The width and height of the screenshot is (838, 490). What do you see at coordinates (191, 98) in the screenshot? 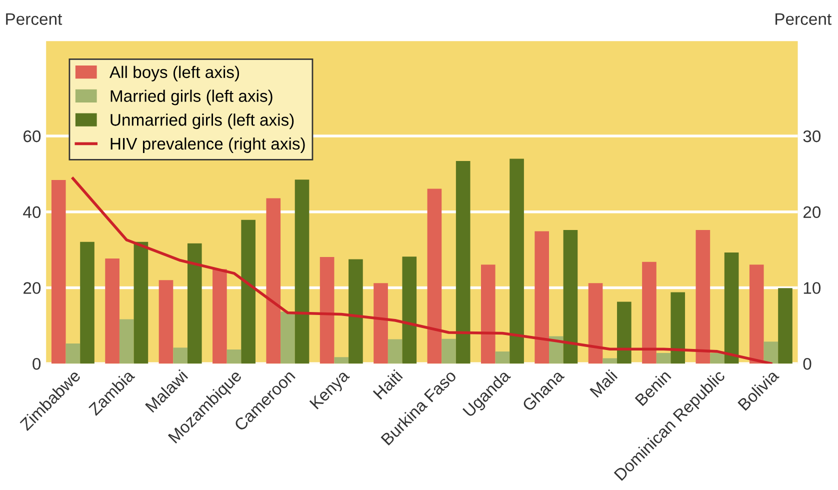
I see `legend-label: Married girls (left axis)` at bounding box center [191, 98].